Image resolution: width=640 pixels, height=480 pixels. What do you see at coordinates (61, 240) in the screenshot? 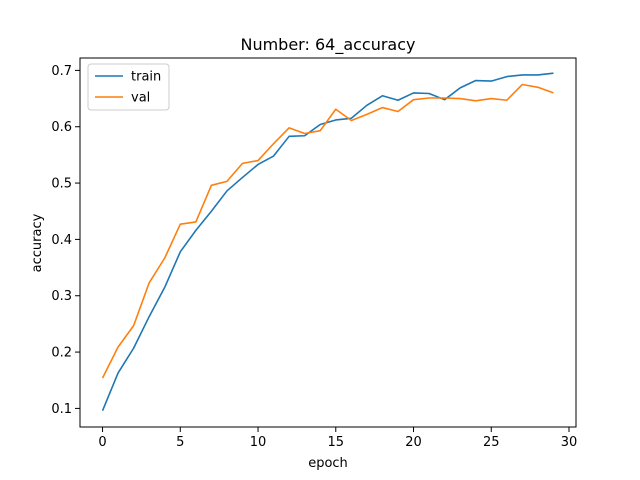
I see `y-tick-label: 0.4` at bounding box center [61, 240].